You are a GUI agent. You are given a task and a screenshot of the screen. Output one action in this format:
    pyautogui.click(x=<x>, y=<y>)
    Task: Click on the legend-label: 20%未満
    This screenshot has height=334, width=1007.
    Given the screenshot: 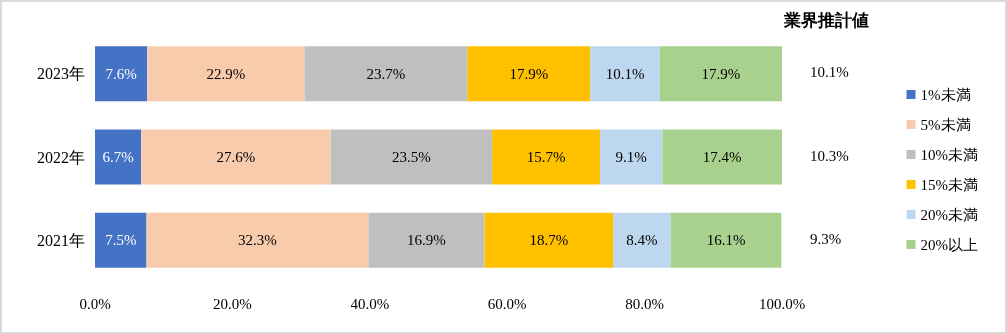 What is the action you would take?
    pyautogui.click(x=949, y=214)
    